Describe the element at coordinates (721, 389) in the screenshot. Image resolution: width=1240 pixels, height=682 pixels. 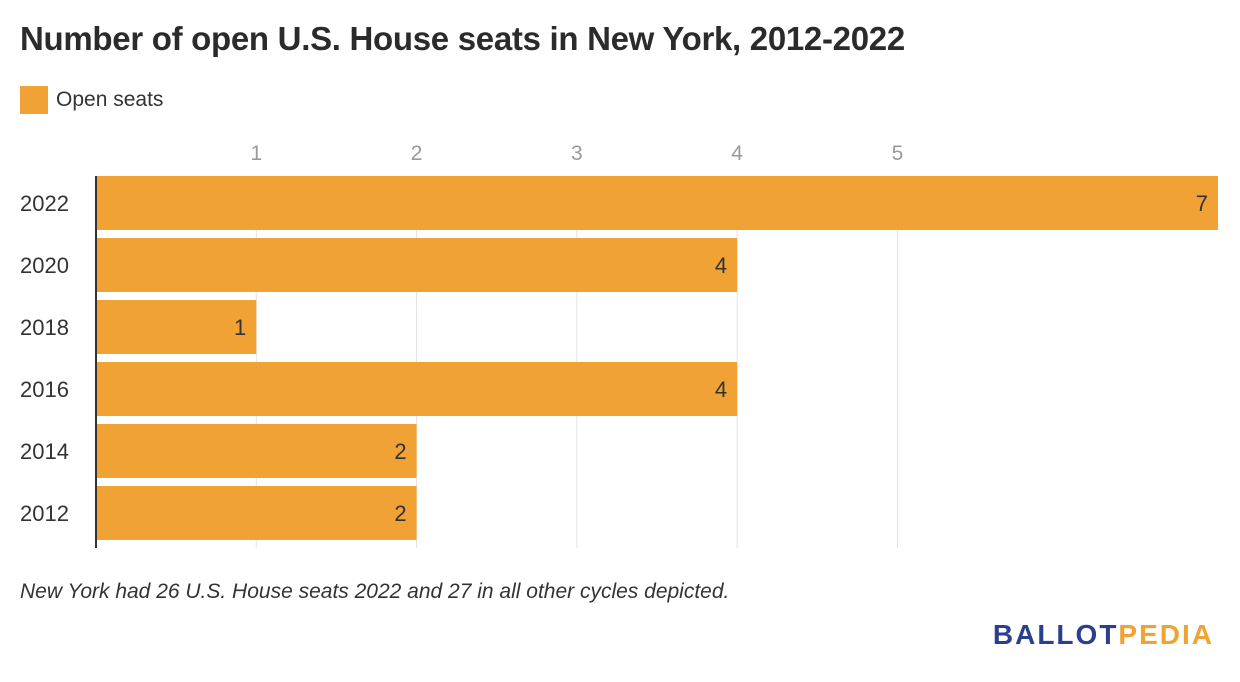
I see `data-label-2016: 4` at that location.